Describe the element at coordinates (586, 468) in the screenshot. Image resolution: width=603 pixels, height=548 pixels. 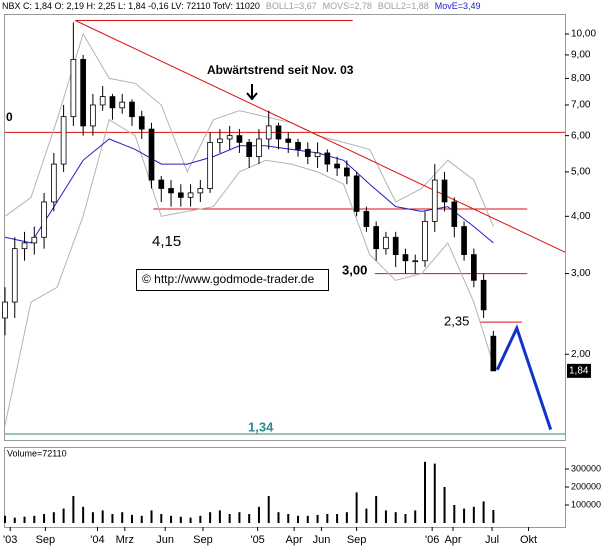
I see `volume-tick-label: 300000` at that location.